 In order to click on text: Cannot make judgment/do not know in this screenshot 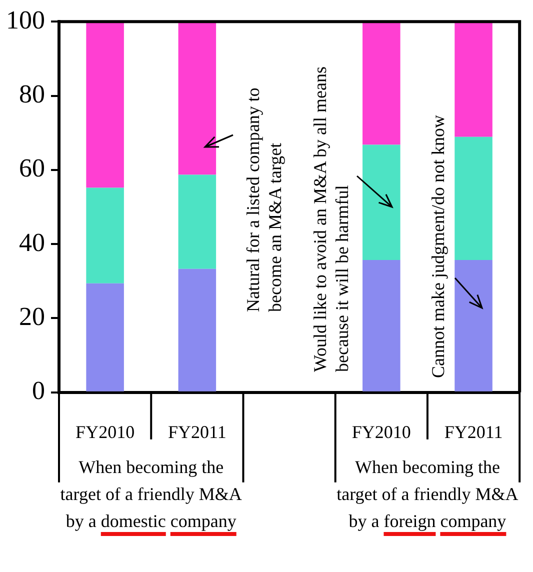, I will do `click(438, 246)`.